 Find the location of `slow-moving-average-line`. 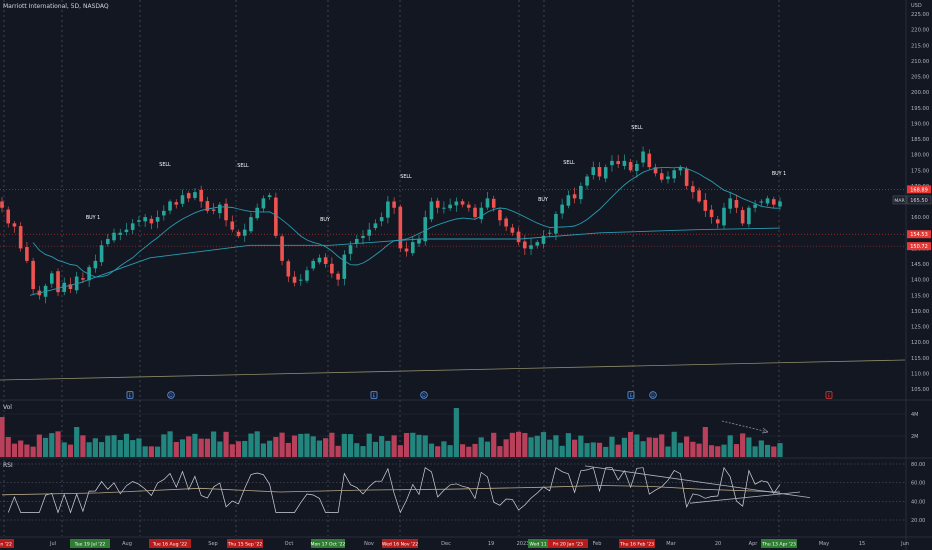

slow-moving-average-line is located at coordinates (405, 261).